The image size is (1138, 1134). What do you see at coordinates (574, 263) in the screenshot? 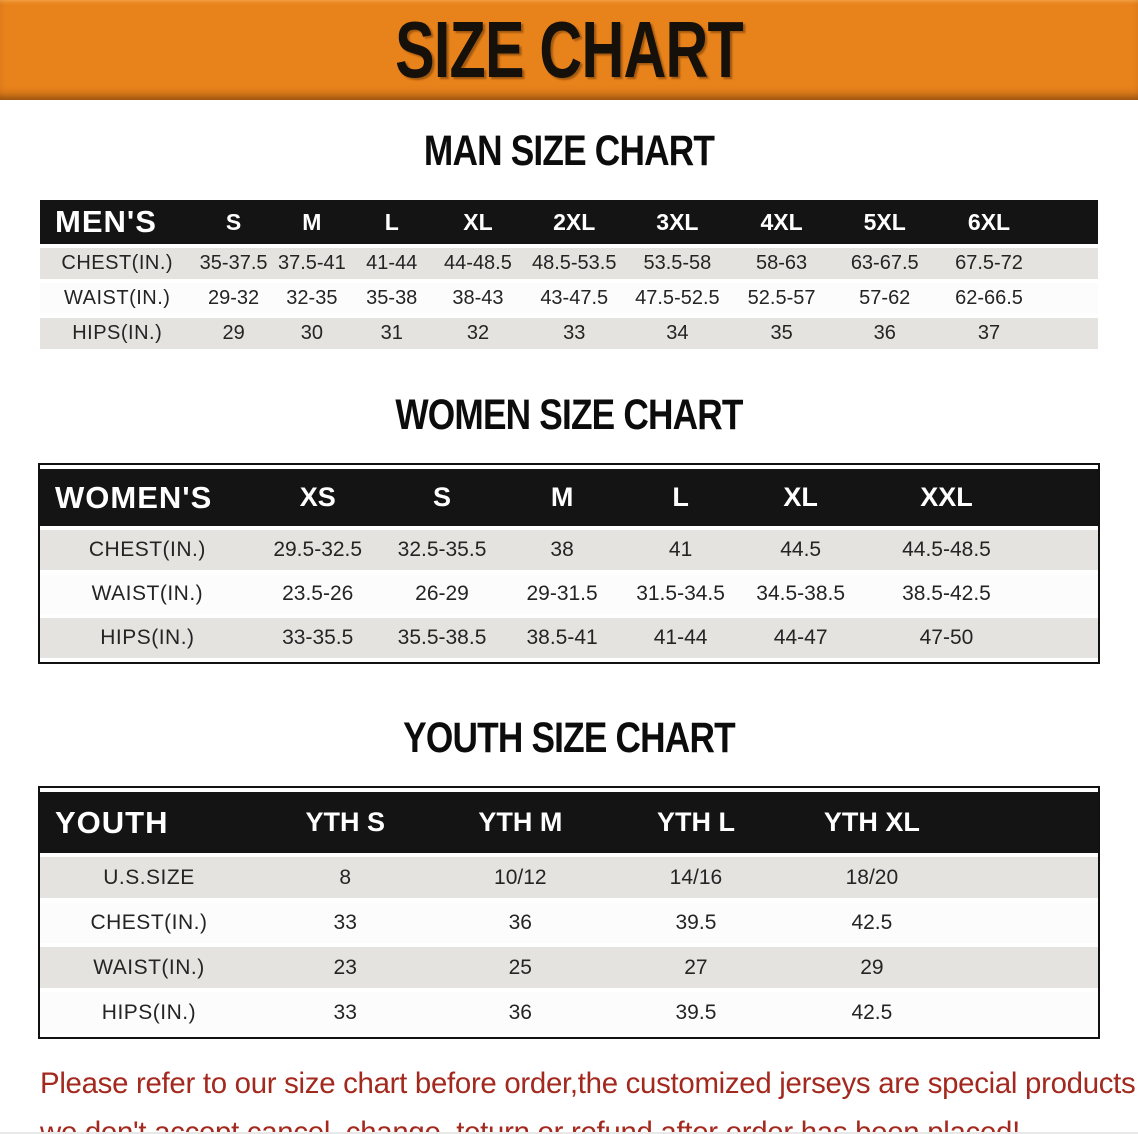
I see `measurement-value: 48.5-53.5` at bounding box center [574, 263].